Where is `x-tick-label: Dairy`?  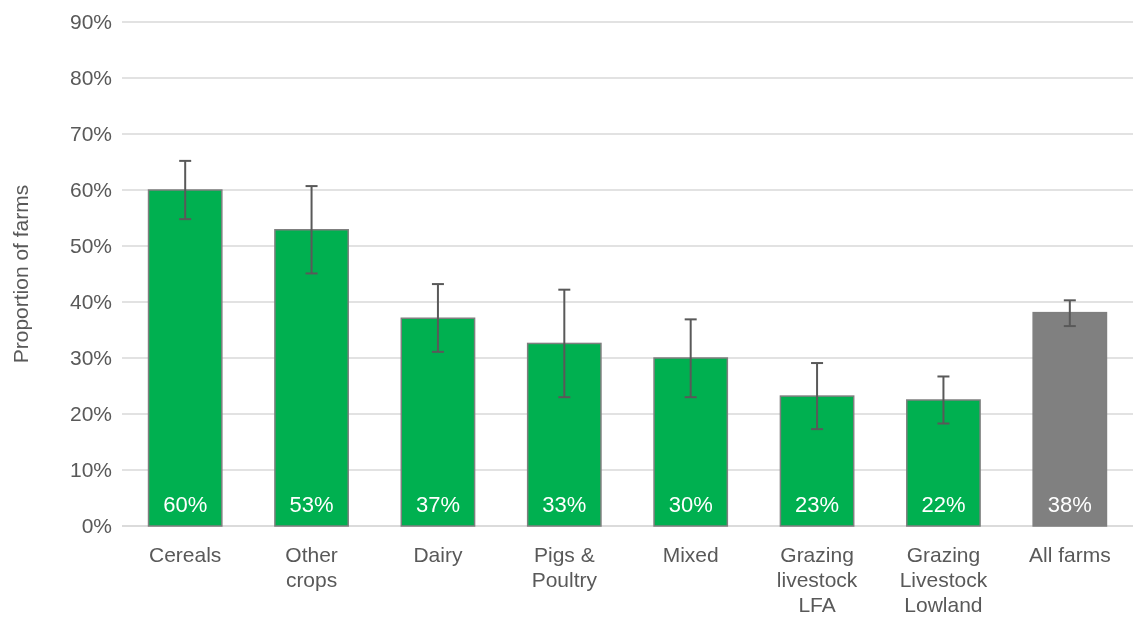
x-tick-label: Dairy is located at coordinates (438, 554).